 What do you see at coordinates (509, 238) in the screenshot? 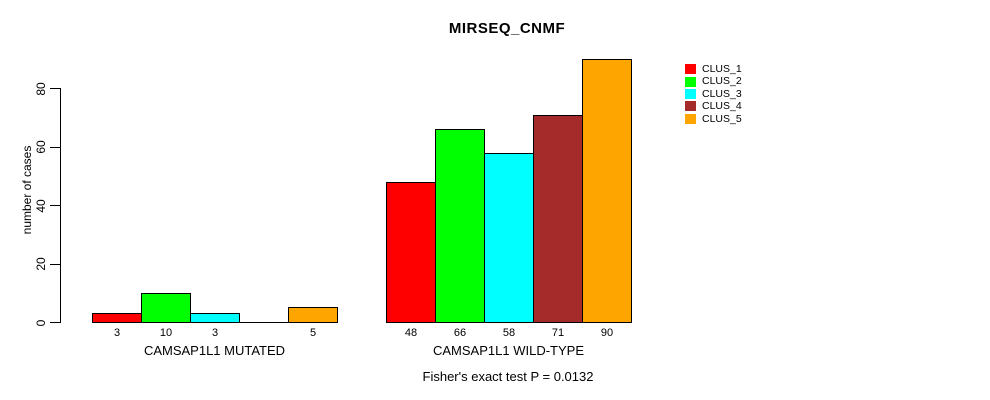
I see `bar-clus_3-wild-type` at bounding box center [509, 238].